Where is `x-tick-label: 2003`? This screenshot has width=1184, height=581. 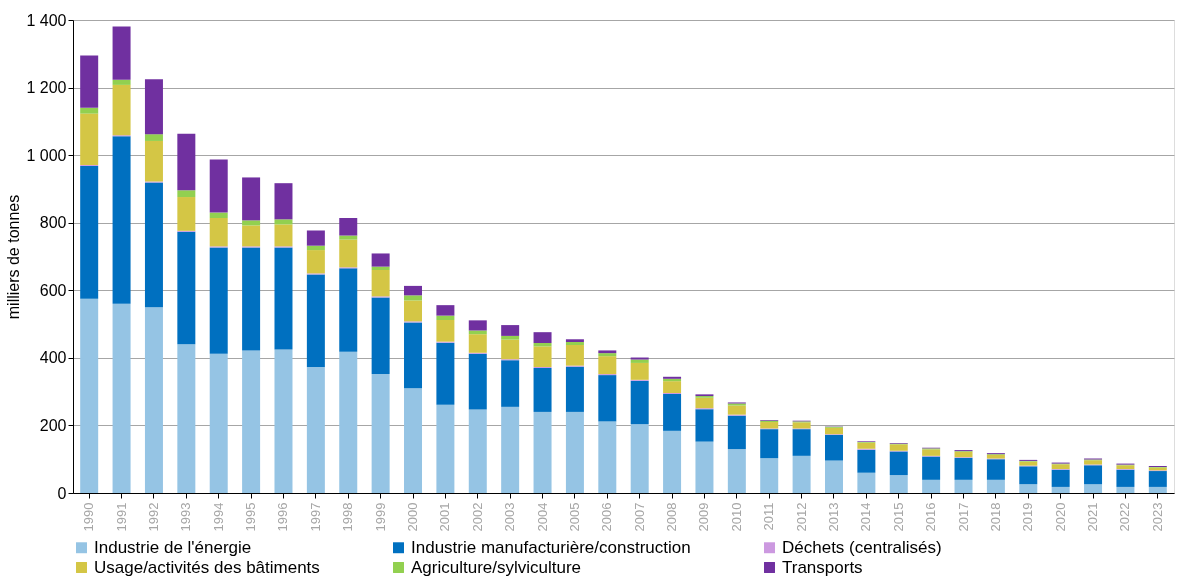 x-tick-label: 2003 is located at coordinates (510, 517).